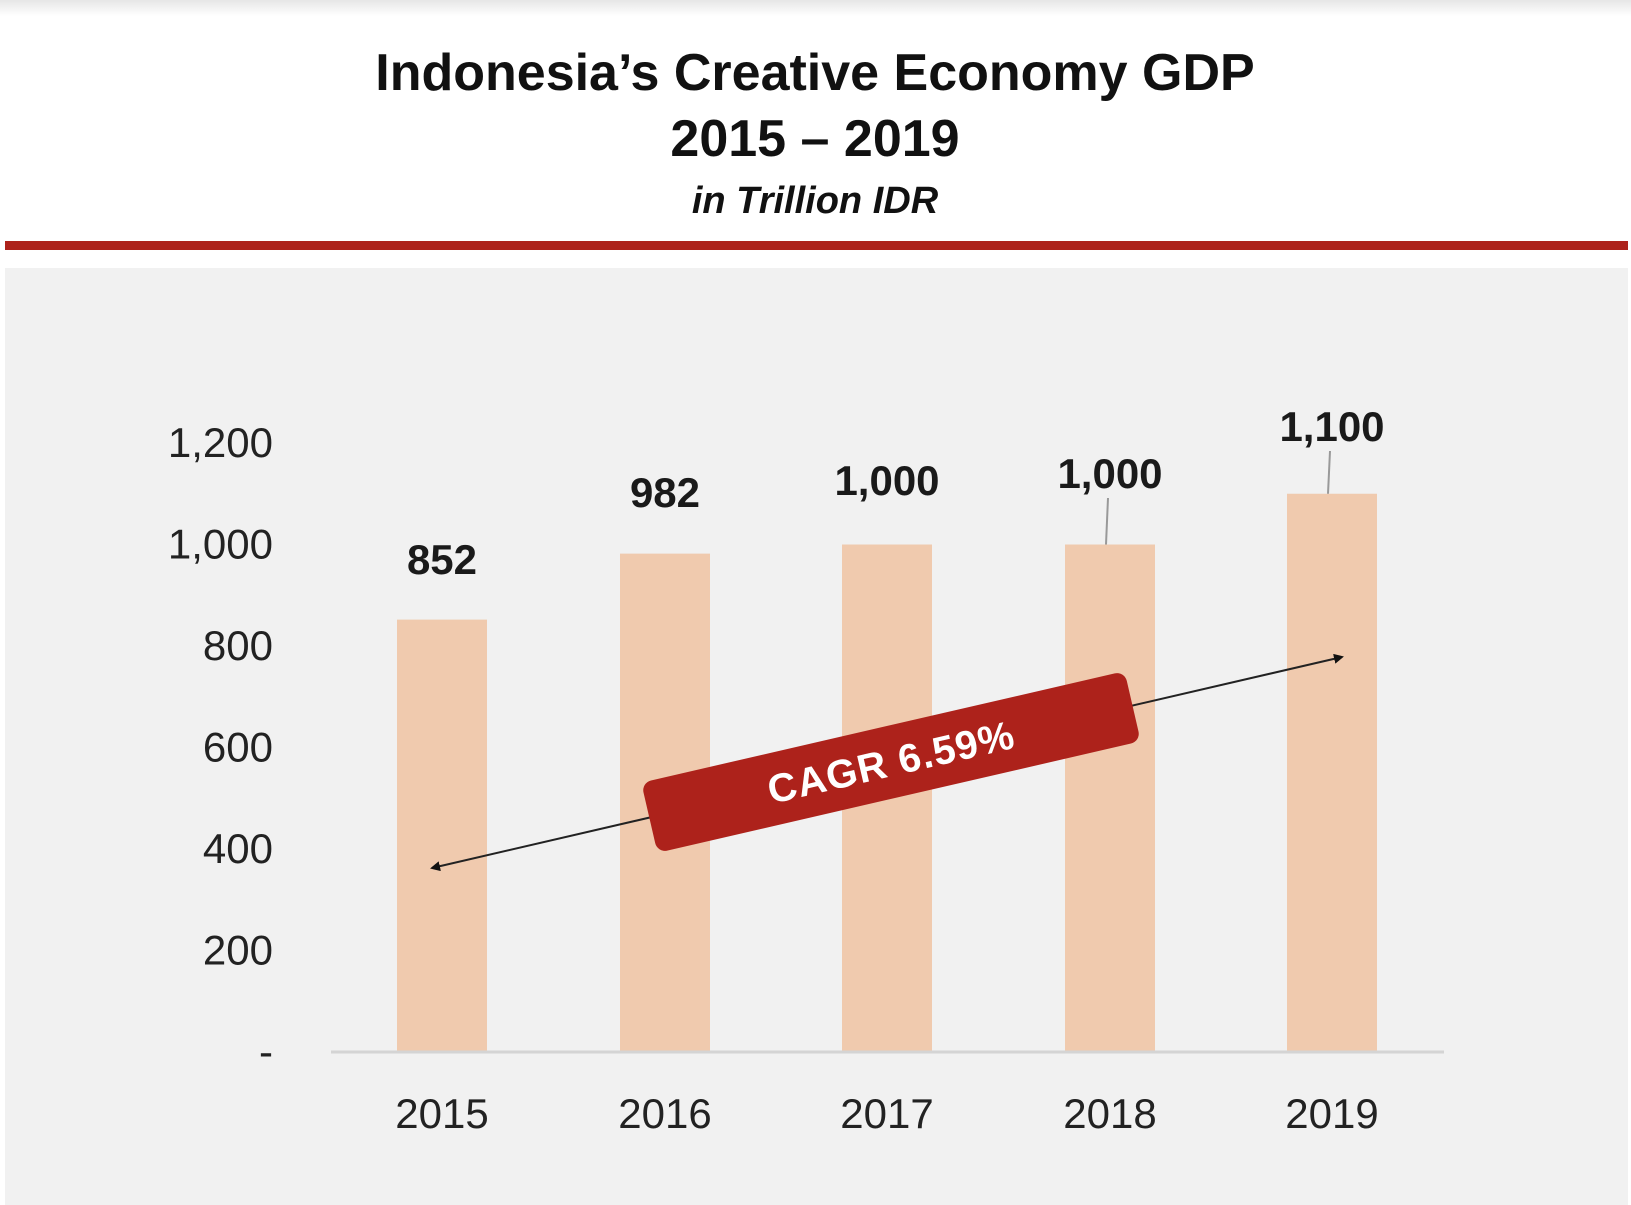 This screenshot has width=1631, height=1205. Describe the element at coordinates (665, 492) in the screenshot. I see `data-label: 982` at that location.